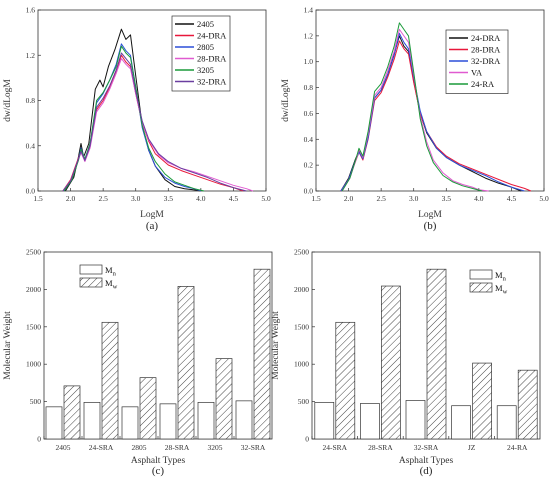 This screenshot has width=550, height=484. I want to click on bar-Mn-JZ, so click(461, 422).